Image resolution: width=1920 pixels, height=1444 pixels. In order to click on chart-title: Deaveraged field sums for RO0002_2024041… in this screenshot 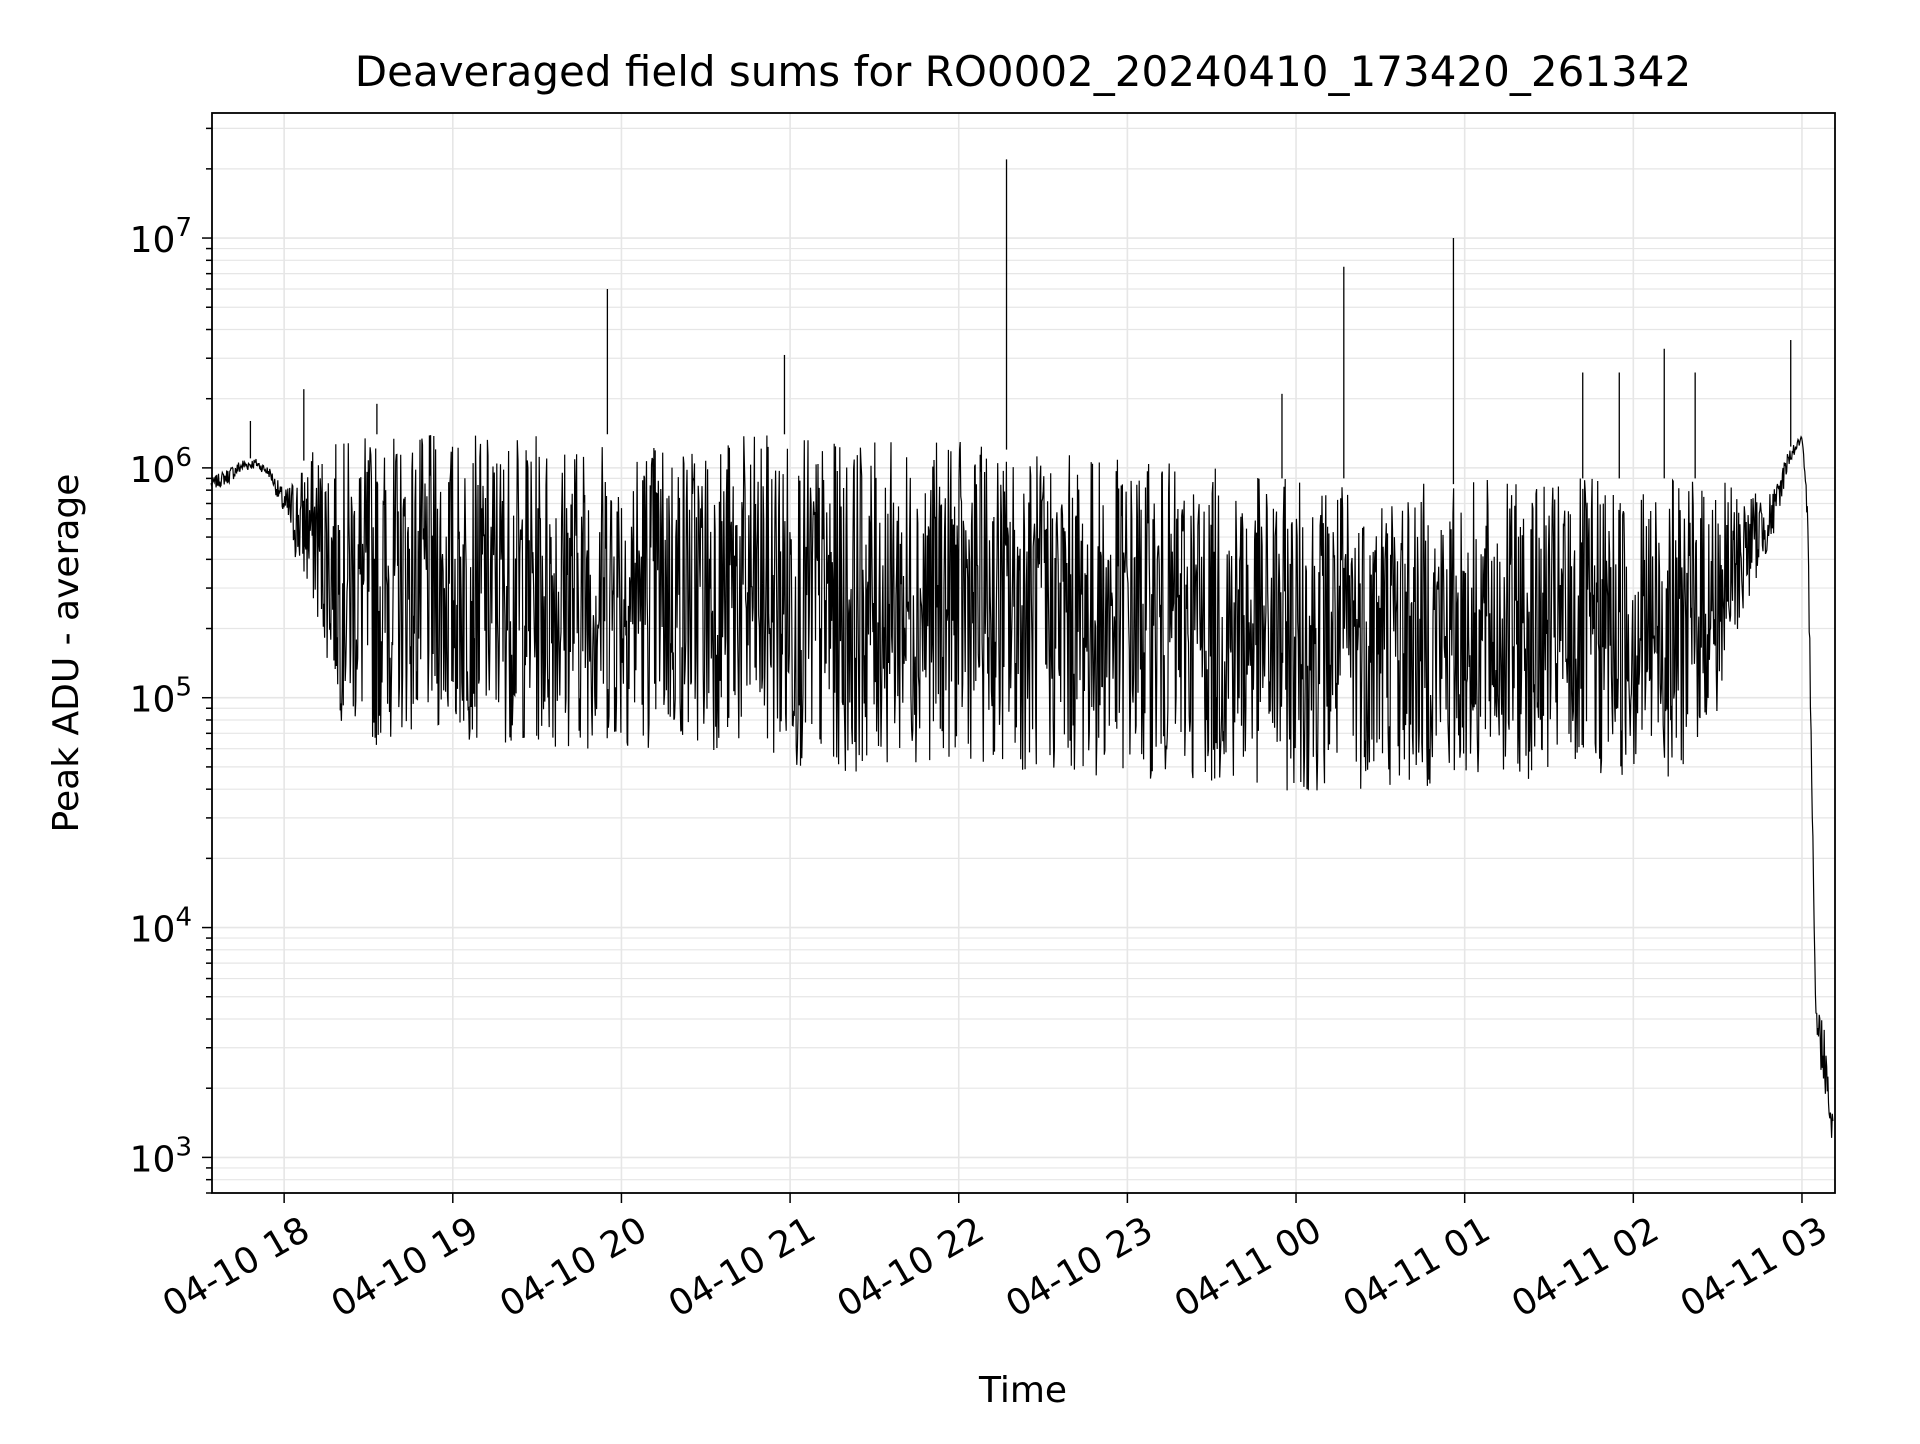, I will do `click(1023, 71)`.